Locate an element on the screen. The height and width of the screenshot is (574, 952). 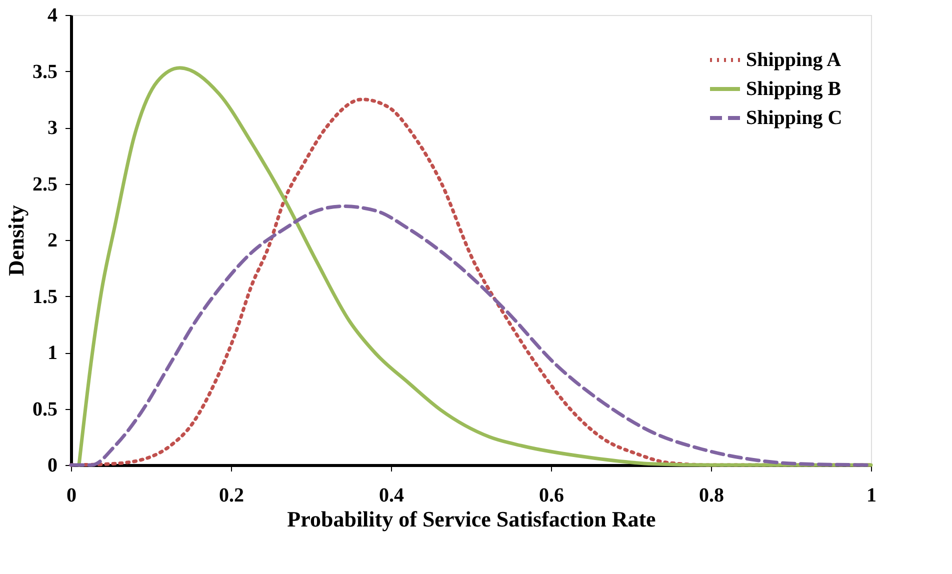
x-tick-label: 0.2 is located at coordinates (231, 495).